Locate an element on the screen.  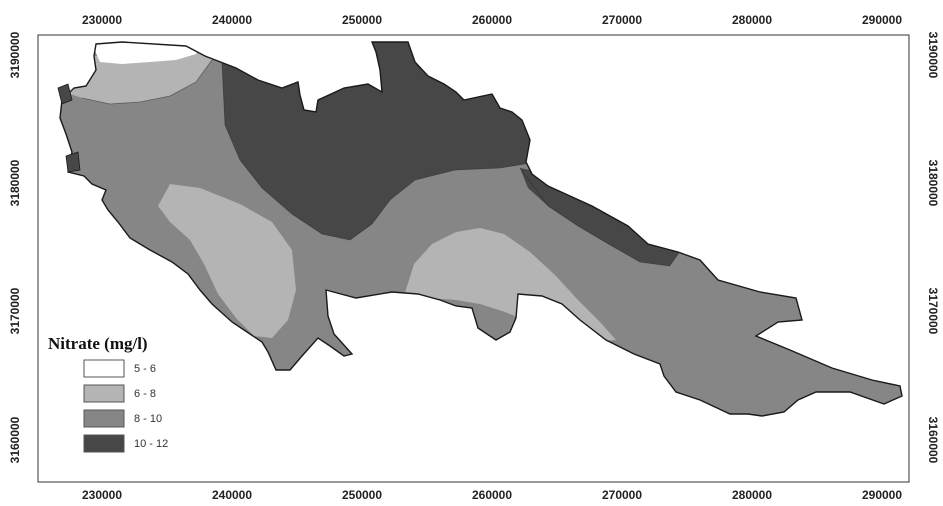
x-tick-bottom: 250000 is located at coordinates (362, 495).